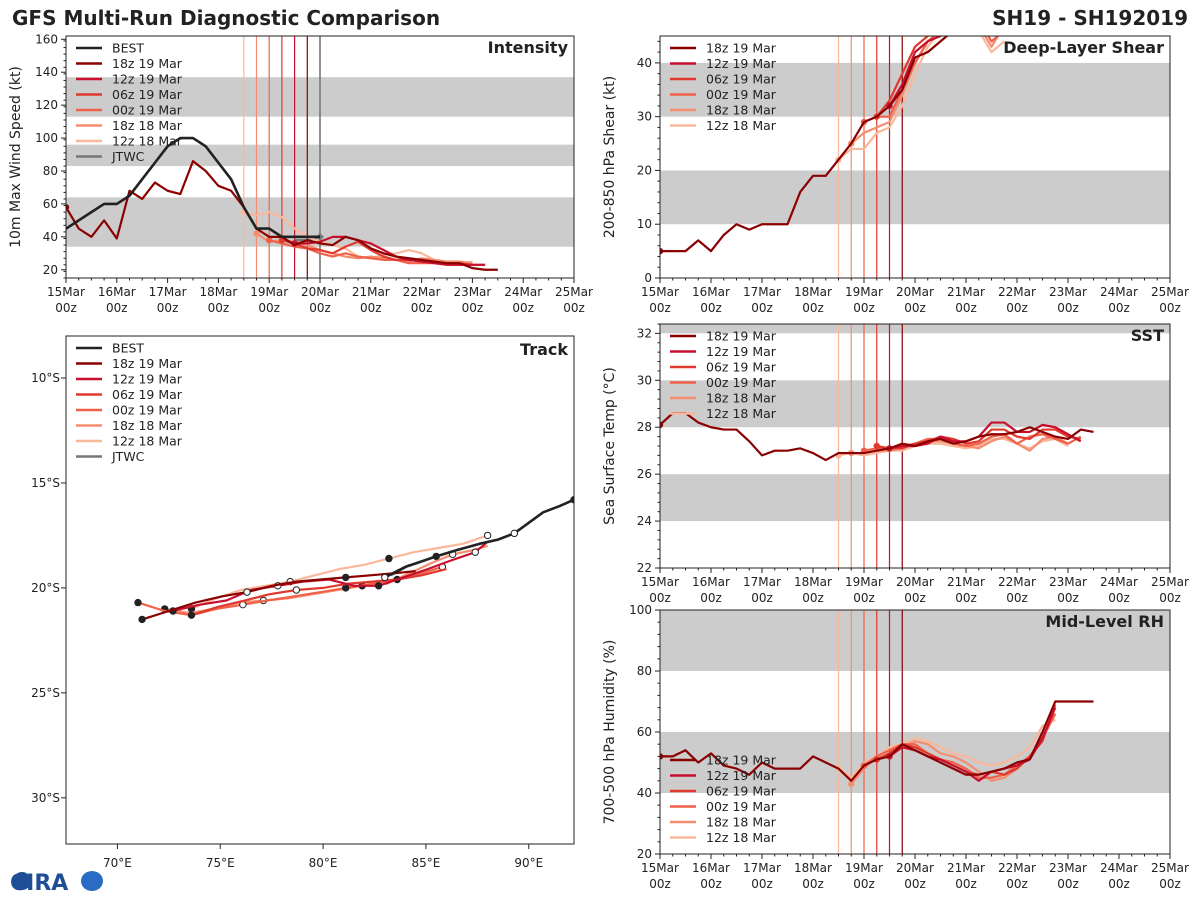  What do you see at coordinates (660, 292) in the screenshot?
I see `x-tick-label: 15Mar` at bounding box center [660, 292].